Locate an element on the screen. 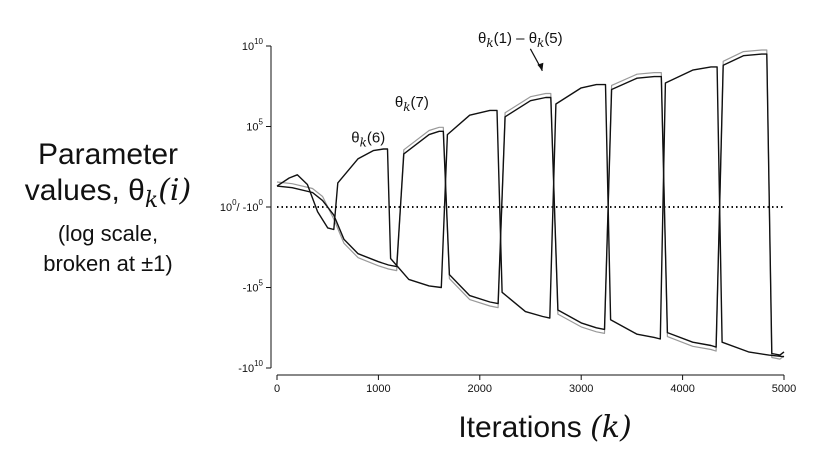  y-axis-label-theta: θ is located at coordinates (136, 190).